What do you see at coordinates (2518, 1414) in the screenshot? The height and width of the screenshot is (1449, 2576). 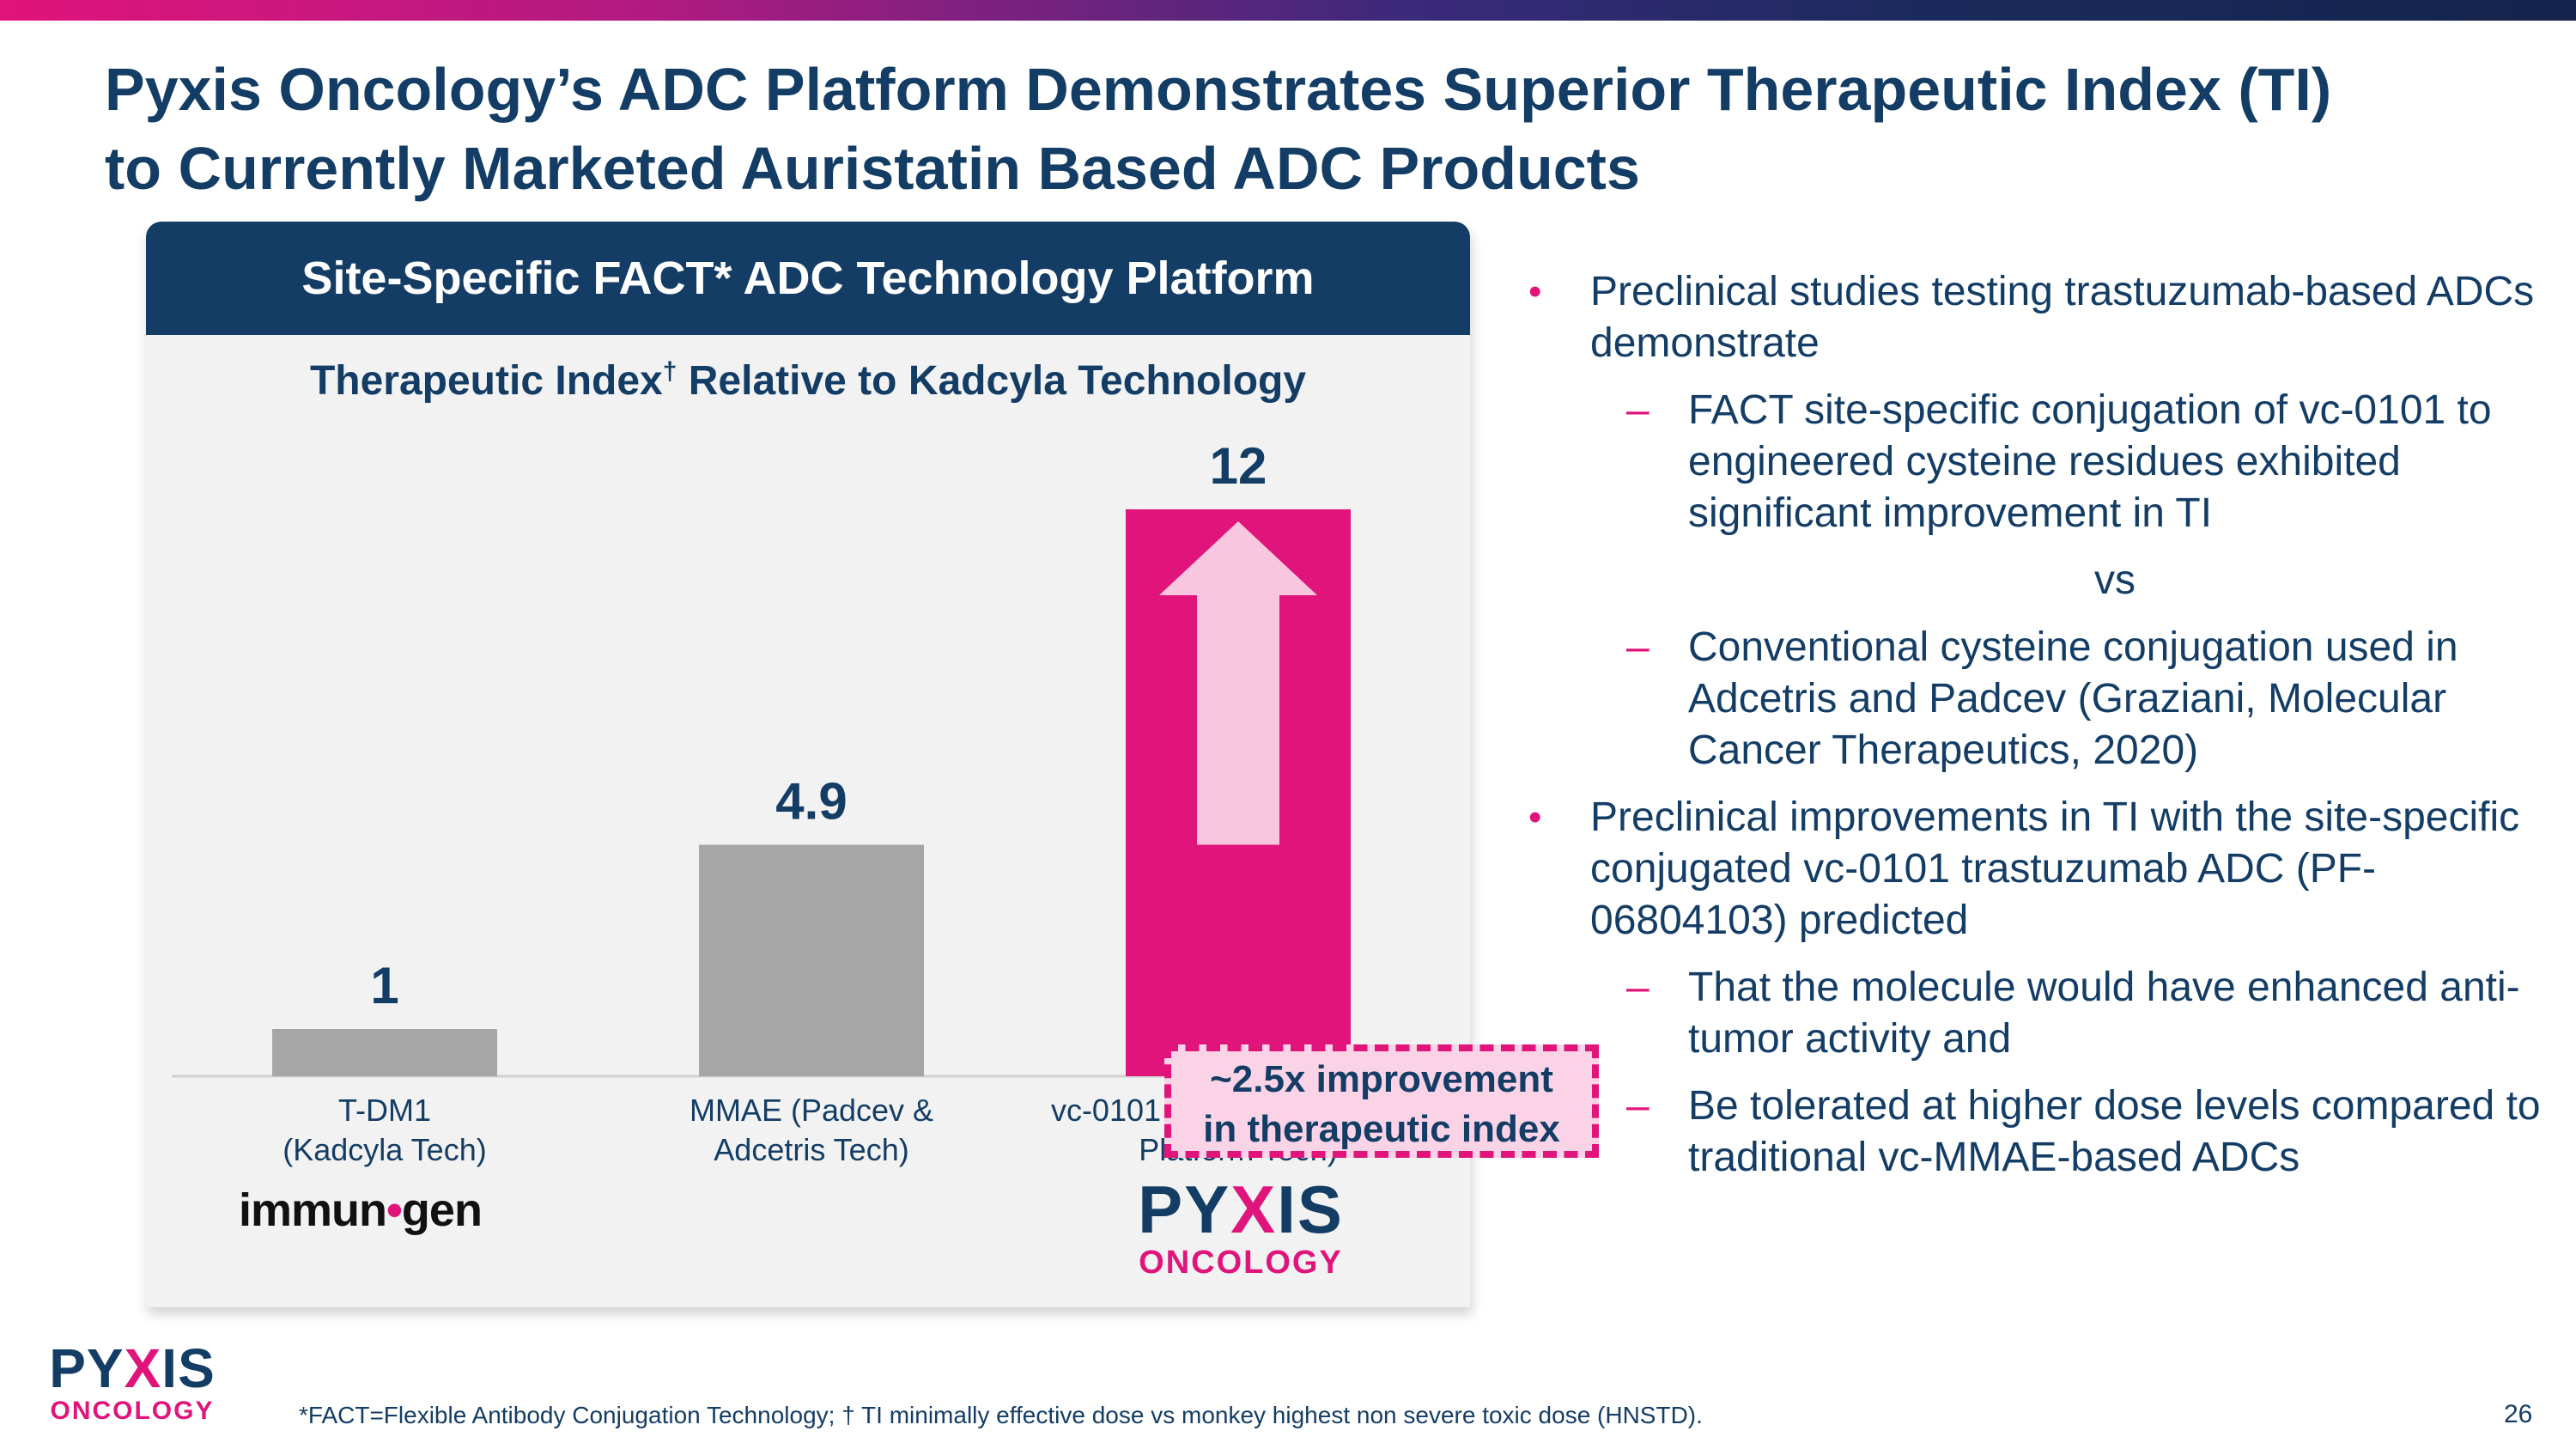 I see `page-number: 26` at bounding box center [2518, 1414].